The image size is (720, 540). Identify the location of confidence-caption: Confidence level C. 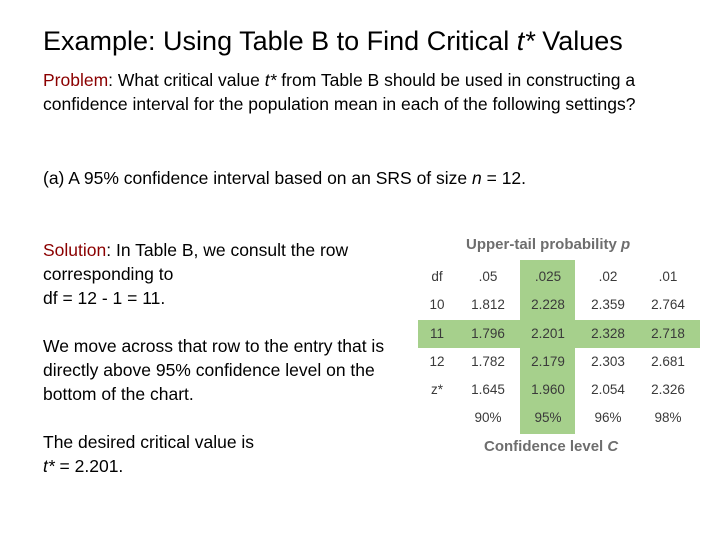
(551, 446).